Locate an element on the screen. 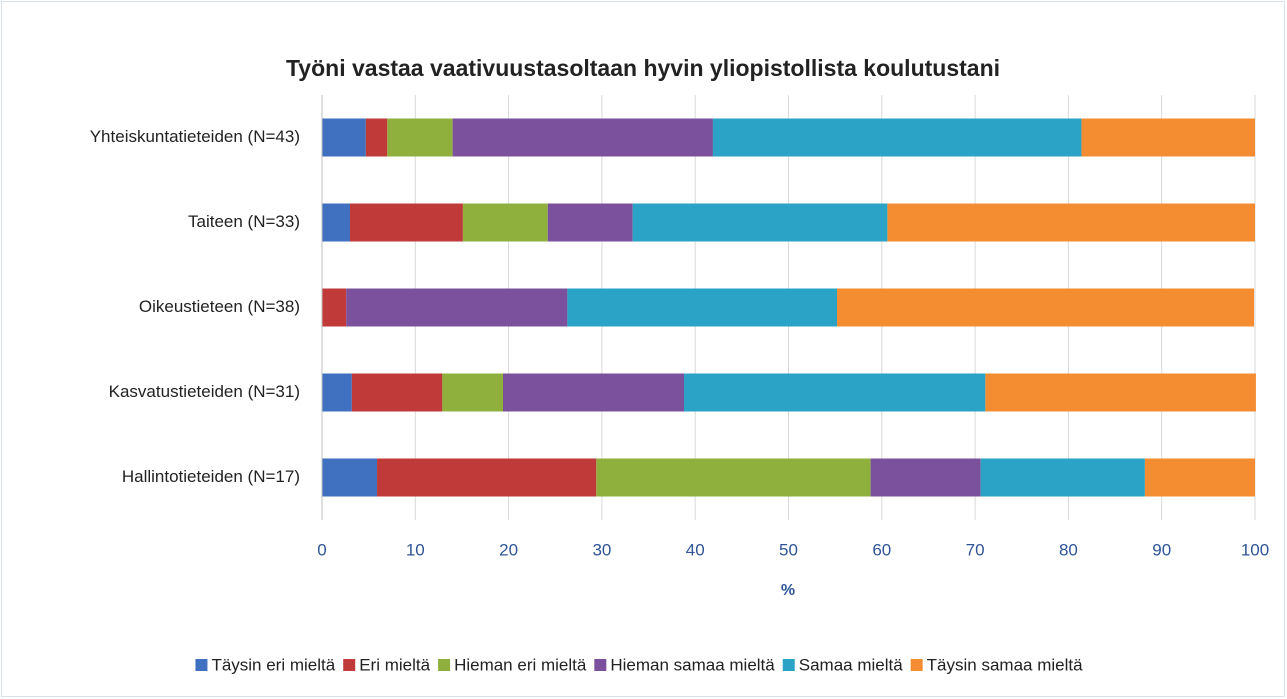 The height and width of the screenshot is (699, 1287). legend-label: Hieman samaa mieltä is located at coordinates (692, 664).